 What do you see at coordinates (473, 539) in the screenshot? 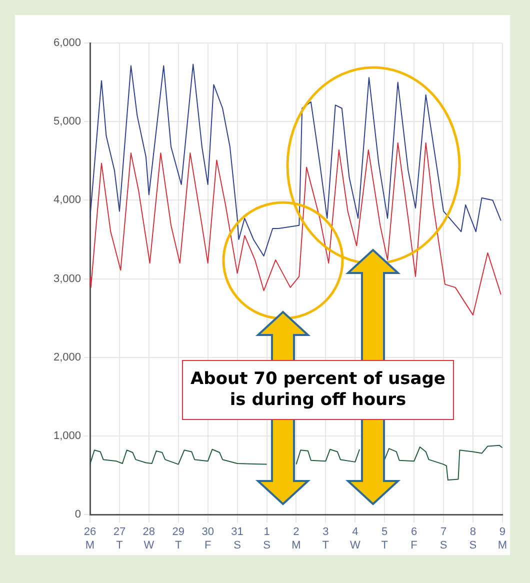
I see `x-tick-label: 8 S` at bounding box center [473, 539].